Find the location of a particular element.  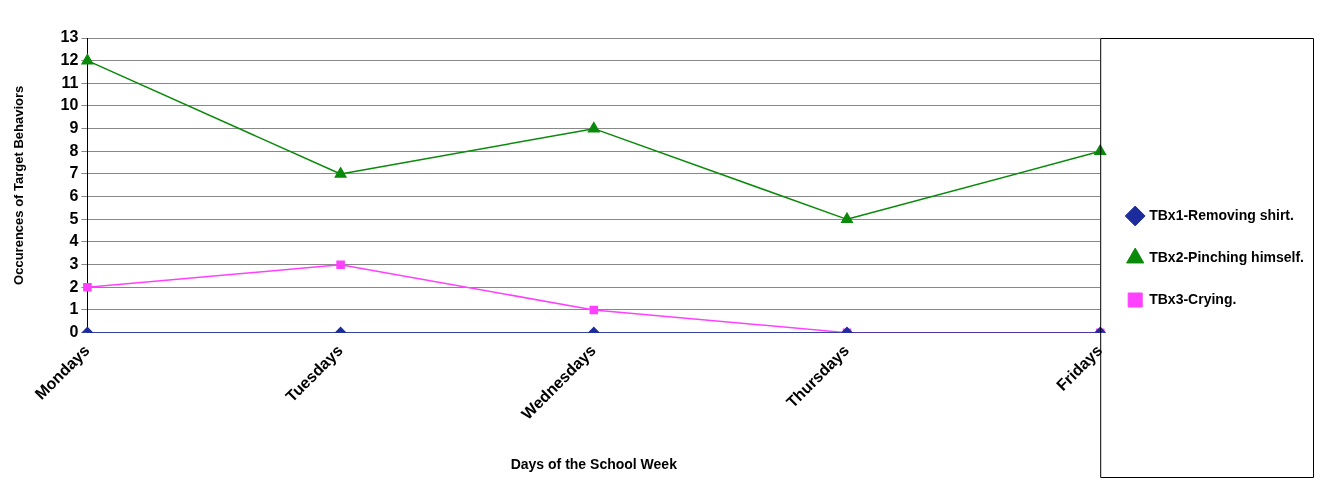

y-tick-label: 11 is located at coordinates (70, 82).